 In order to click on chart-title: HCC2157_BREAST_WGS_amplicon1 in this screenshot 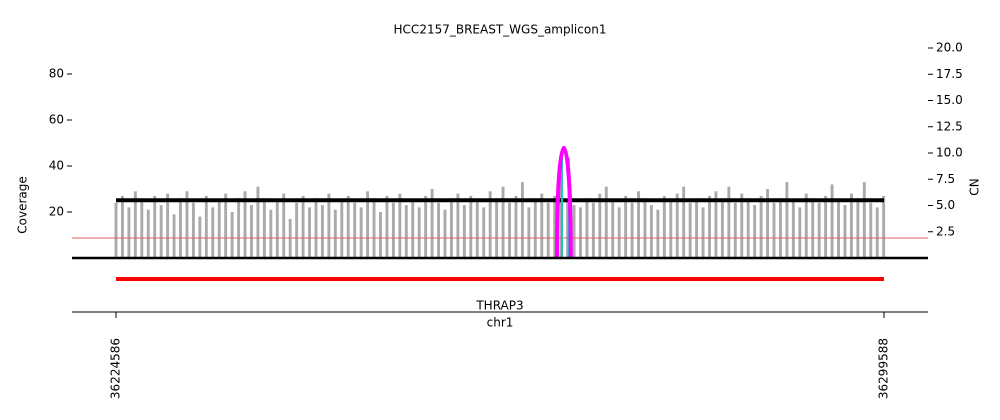, I will do `click(500, 30)`.